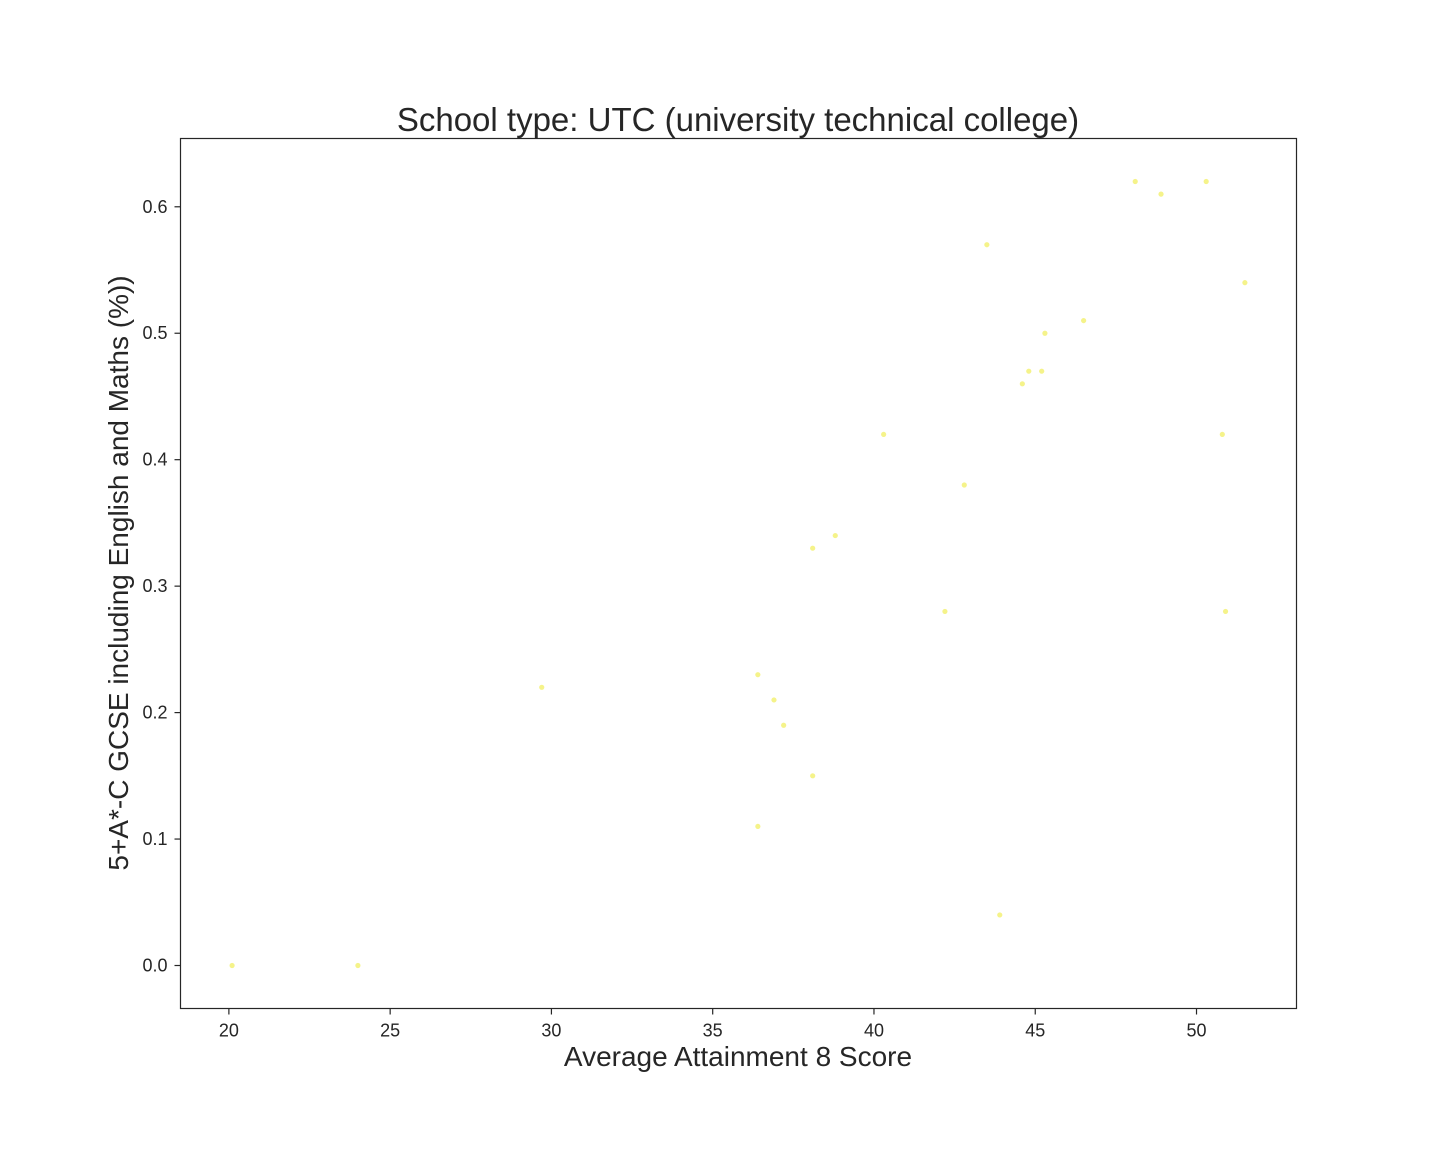  I want to click on y-tick-label: 0.2, so click(154, 713).